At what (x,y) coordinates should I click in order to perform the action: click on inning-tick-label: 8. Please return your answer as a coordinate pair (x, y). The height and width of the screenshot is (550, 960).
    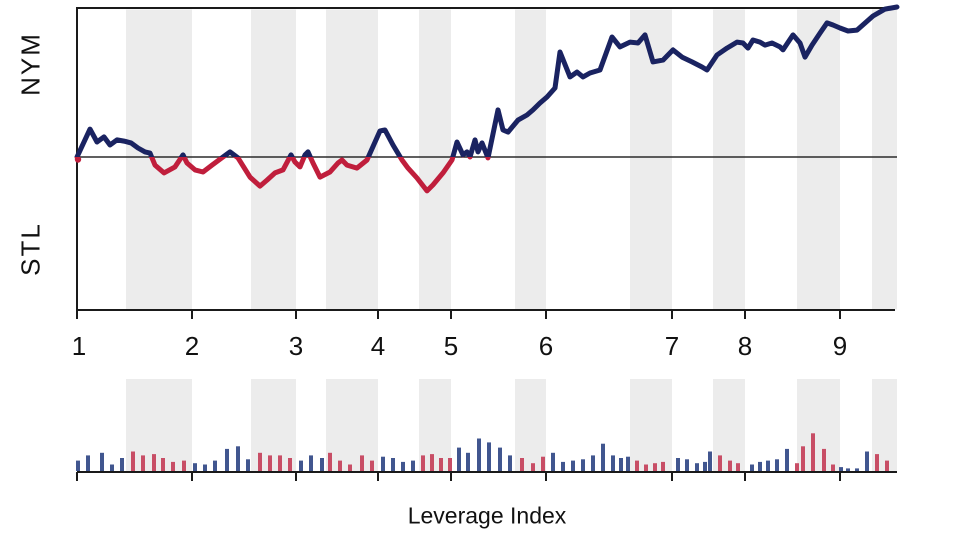
    Looking at the image, I should click on (745, 346).